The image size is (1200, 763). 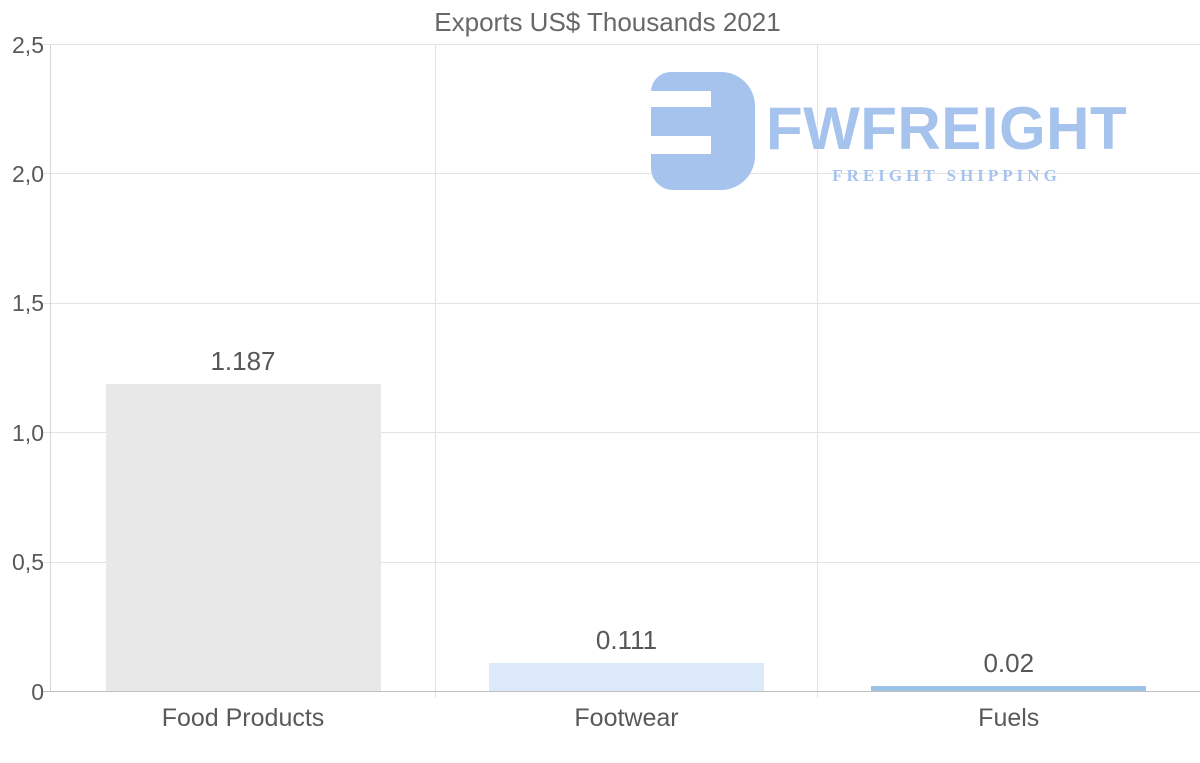 What do you see at coordinates (28, 173) in the screenshot?
I see `y-tick-label: 2,0` at bounding box center [28, 173].